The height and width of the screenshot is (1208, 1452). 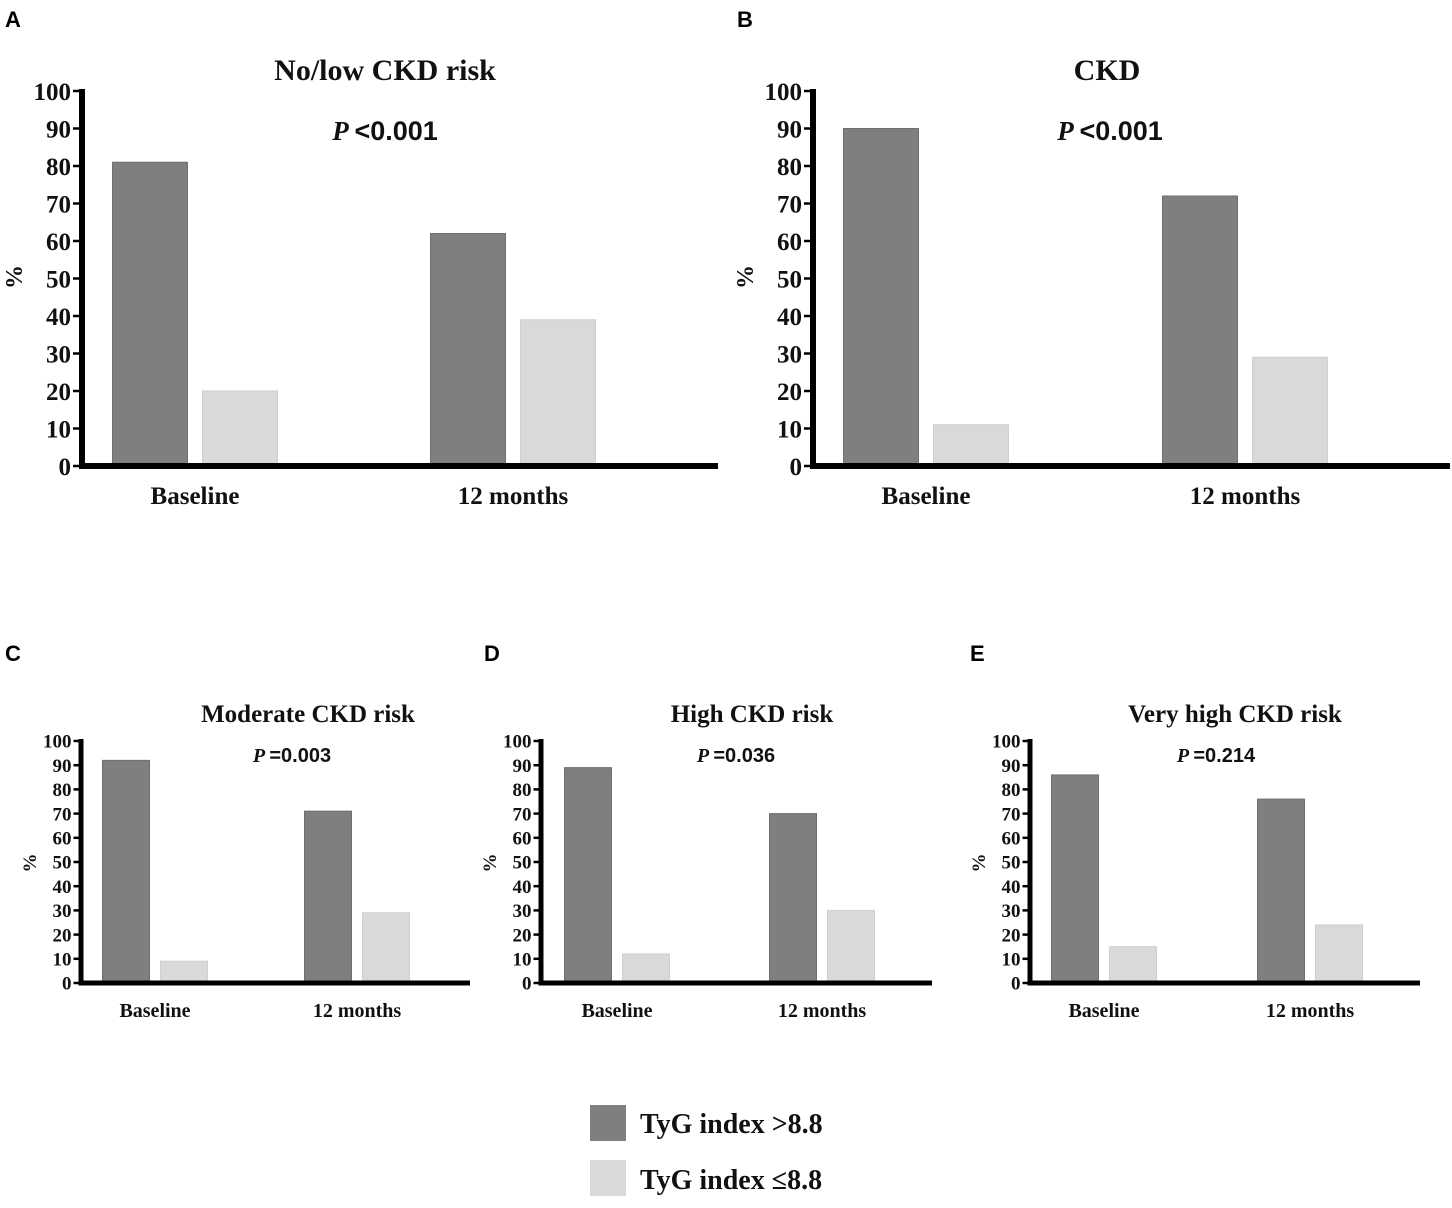 I want to click on p-value: P =0.214, so click(x=1216, y=756).